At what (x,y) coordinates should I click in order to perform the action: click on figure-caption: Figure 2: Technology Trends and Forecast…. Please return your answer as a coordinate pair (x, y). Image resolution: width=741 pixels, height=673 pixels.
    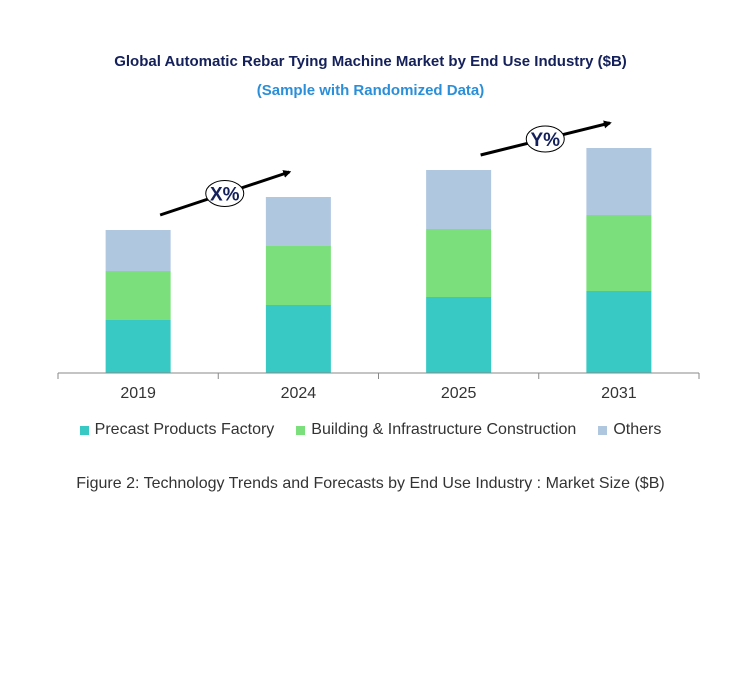
    Looking at the image, I should click on (370, 483).